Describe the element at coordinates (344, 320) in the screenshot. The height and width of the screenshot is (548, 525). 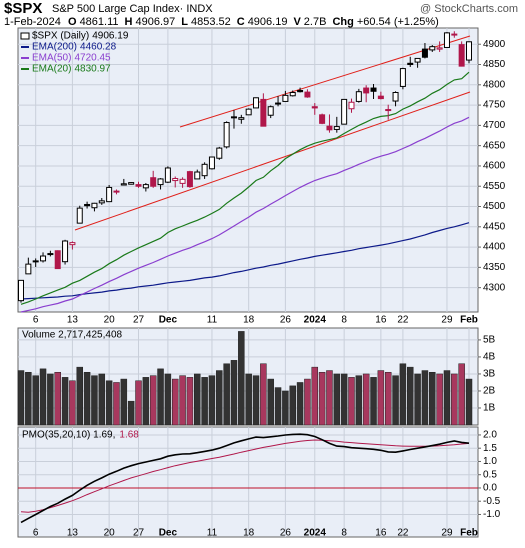
I see `x-tick-label: 8` at that location.